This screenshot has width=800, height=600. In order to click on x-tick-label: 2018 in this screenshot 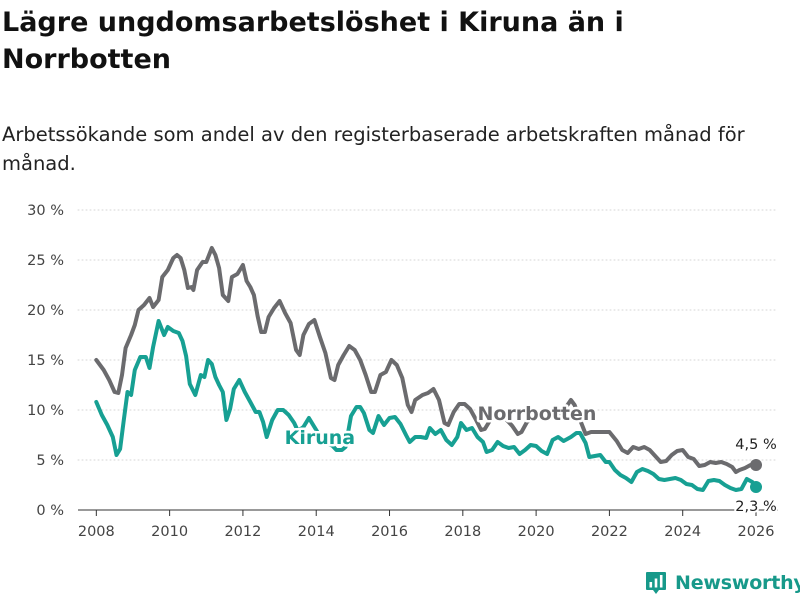, I will do `click(462, 532)`.